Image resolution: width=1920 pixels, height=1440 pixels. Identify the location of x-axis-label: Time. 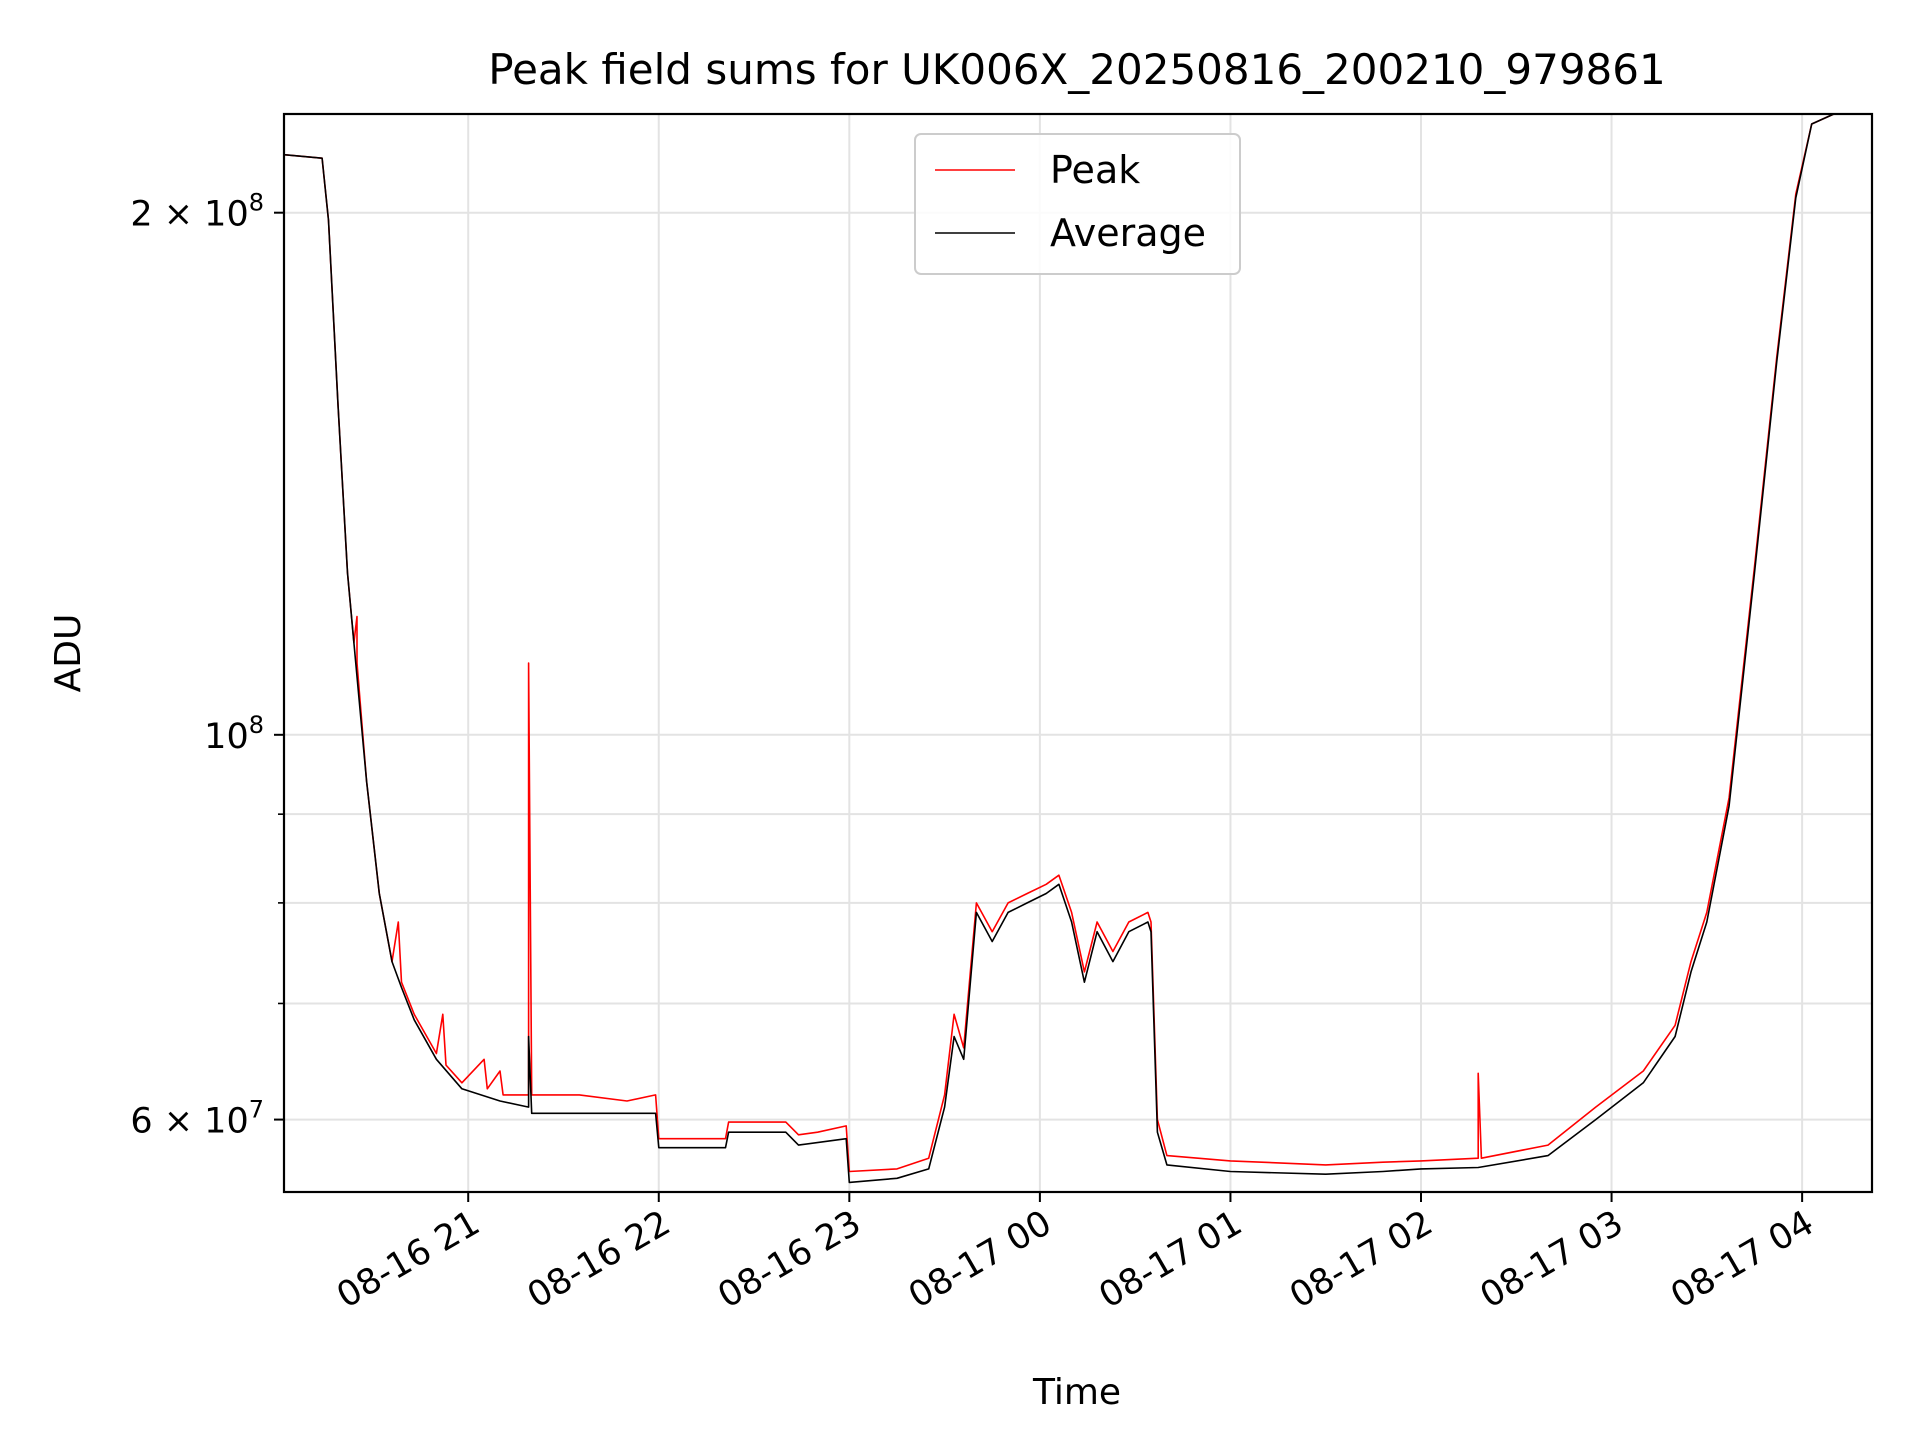
(1076, 1392).